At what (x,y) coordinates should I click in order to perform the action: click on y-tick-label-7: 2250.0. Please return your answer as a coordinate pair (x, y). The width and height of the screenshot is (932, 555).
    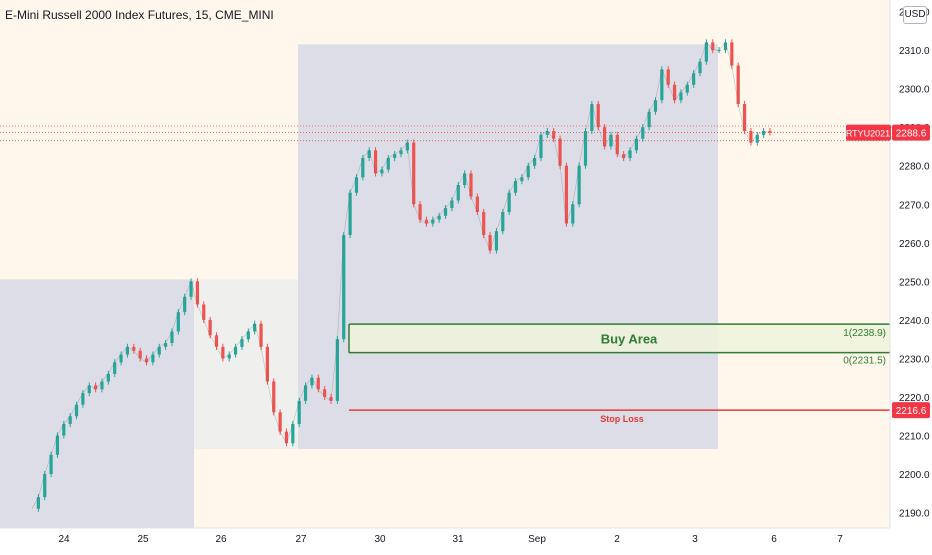
    Looking at the image, I should click on (914, 282).